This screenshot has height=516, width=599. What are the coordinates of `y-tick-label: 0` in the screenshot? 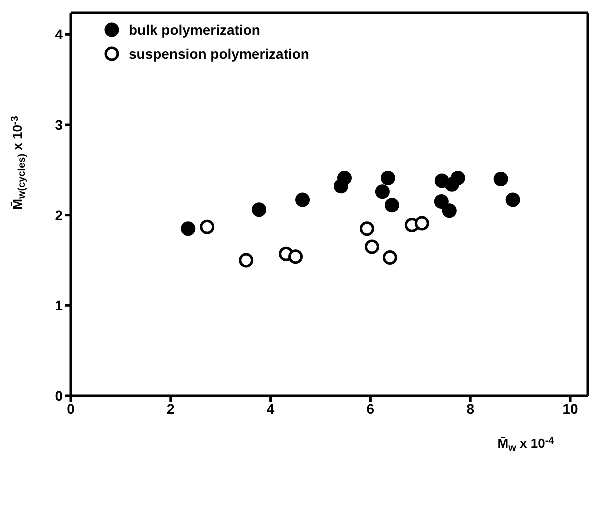 It's located at (59, 396).